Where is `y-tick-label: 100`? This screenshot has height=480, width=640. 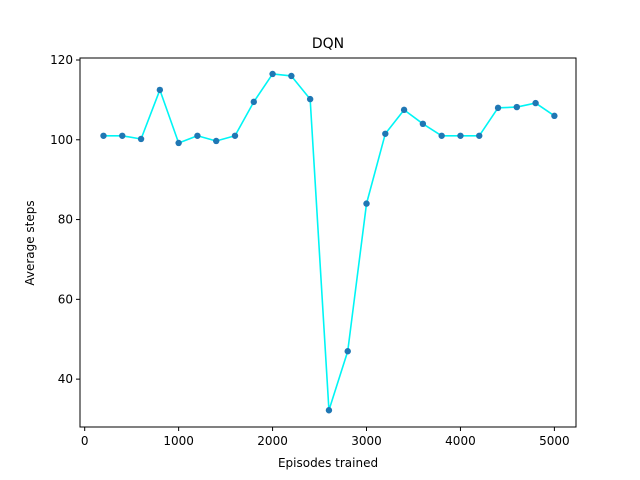
y-tick-label: 100 is located at coordinates (61, 140).